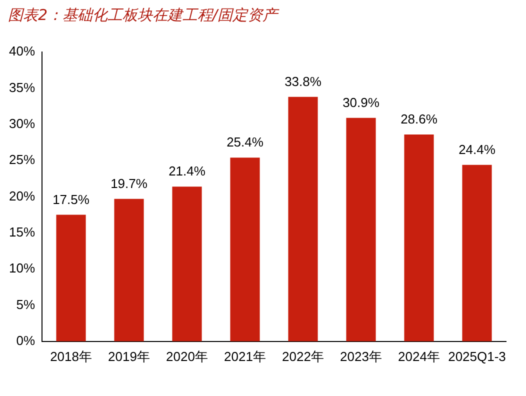  What do you see at coordinates (22, 123) in the screenshot?
I see `y-tick-label: 30%` at bounding box center [22, 123].